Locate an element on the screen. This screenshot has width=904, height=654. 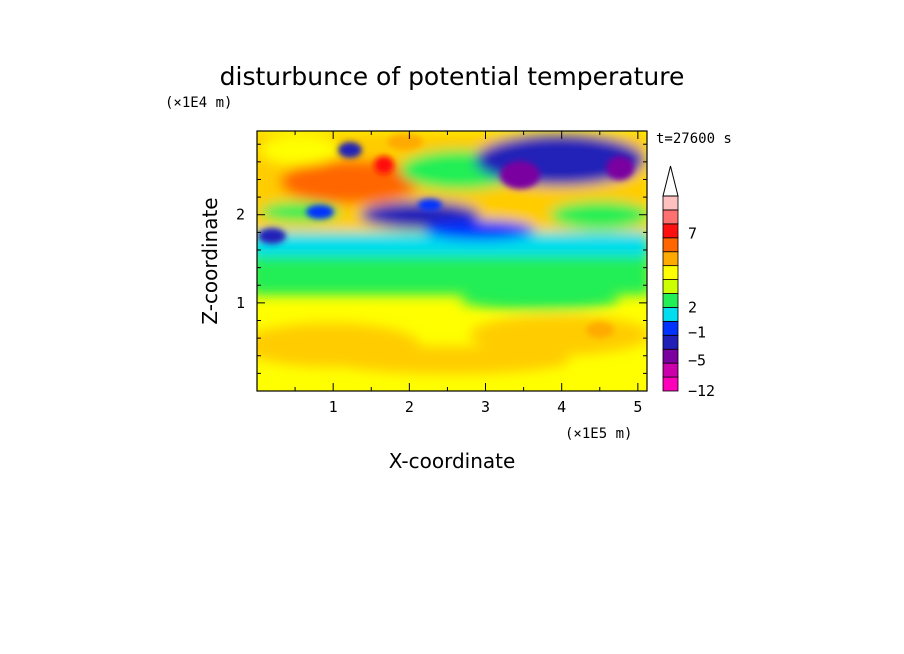
x-tick-label: 4 is located at coordinates (561, 407).